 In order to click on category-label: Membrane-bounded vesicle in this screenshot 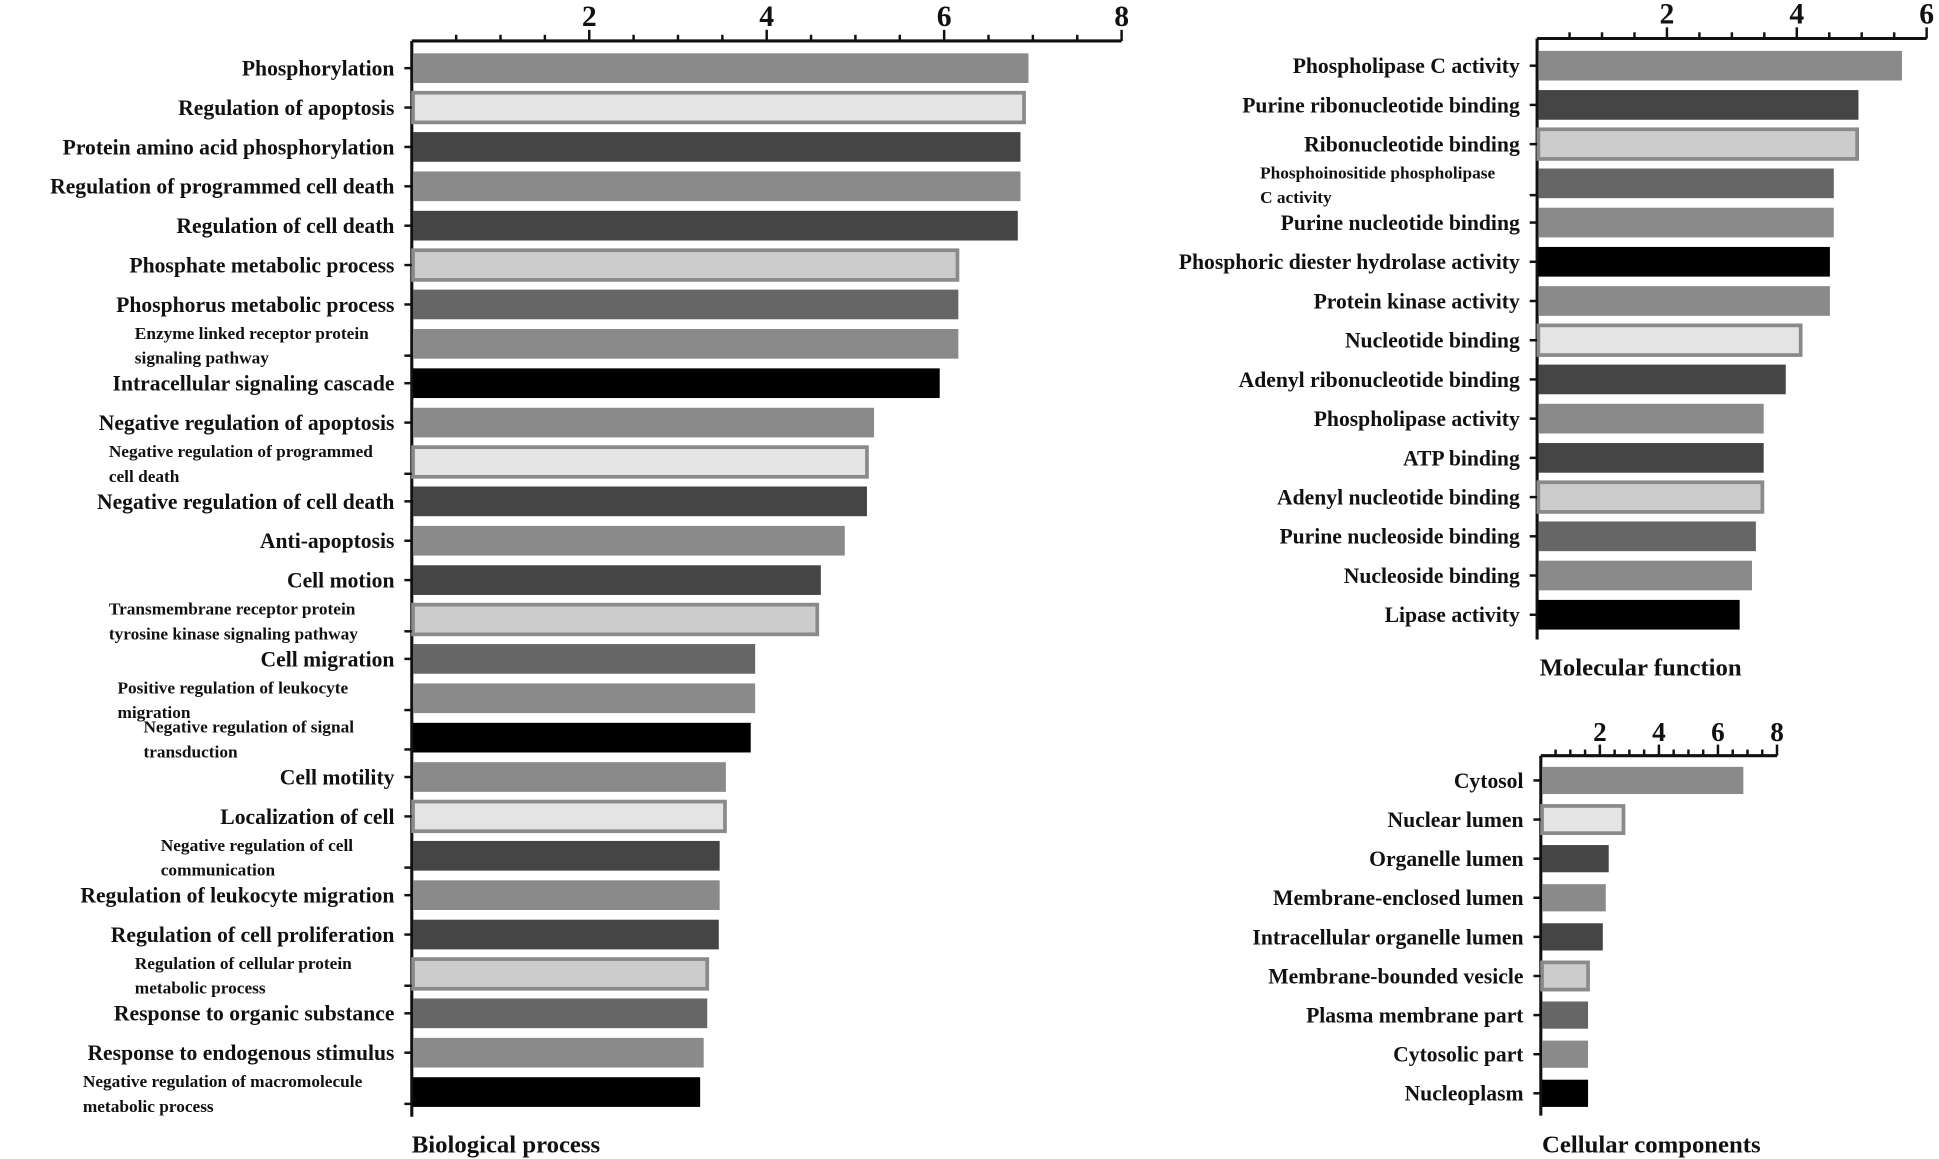, I will do `click(1396, 976)`.